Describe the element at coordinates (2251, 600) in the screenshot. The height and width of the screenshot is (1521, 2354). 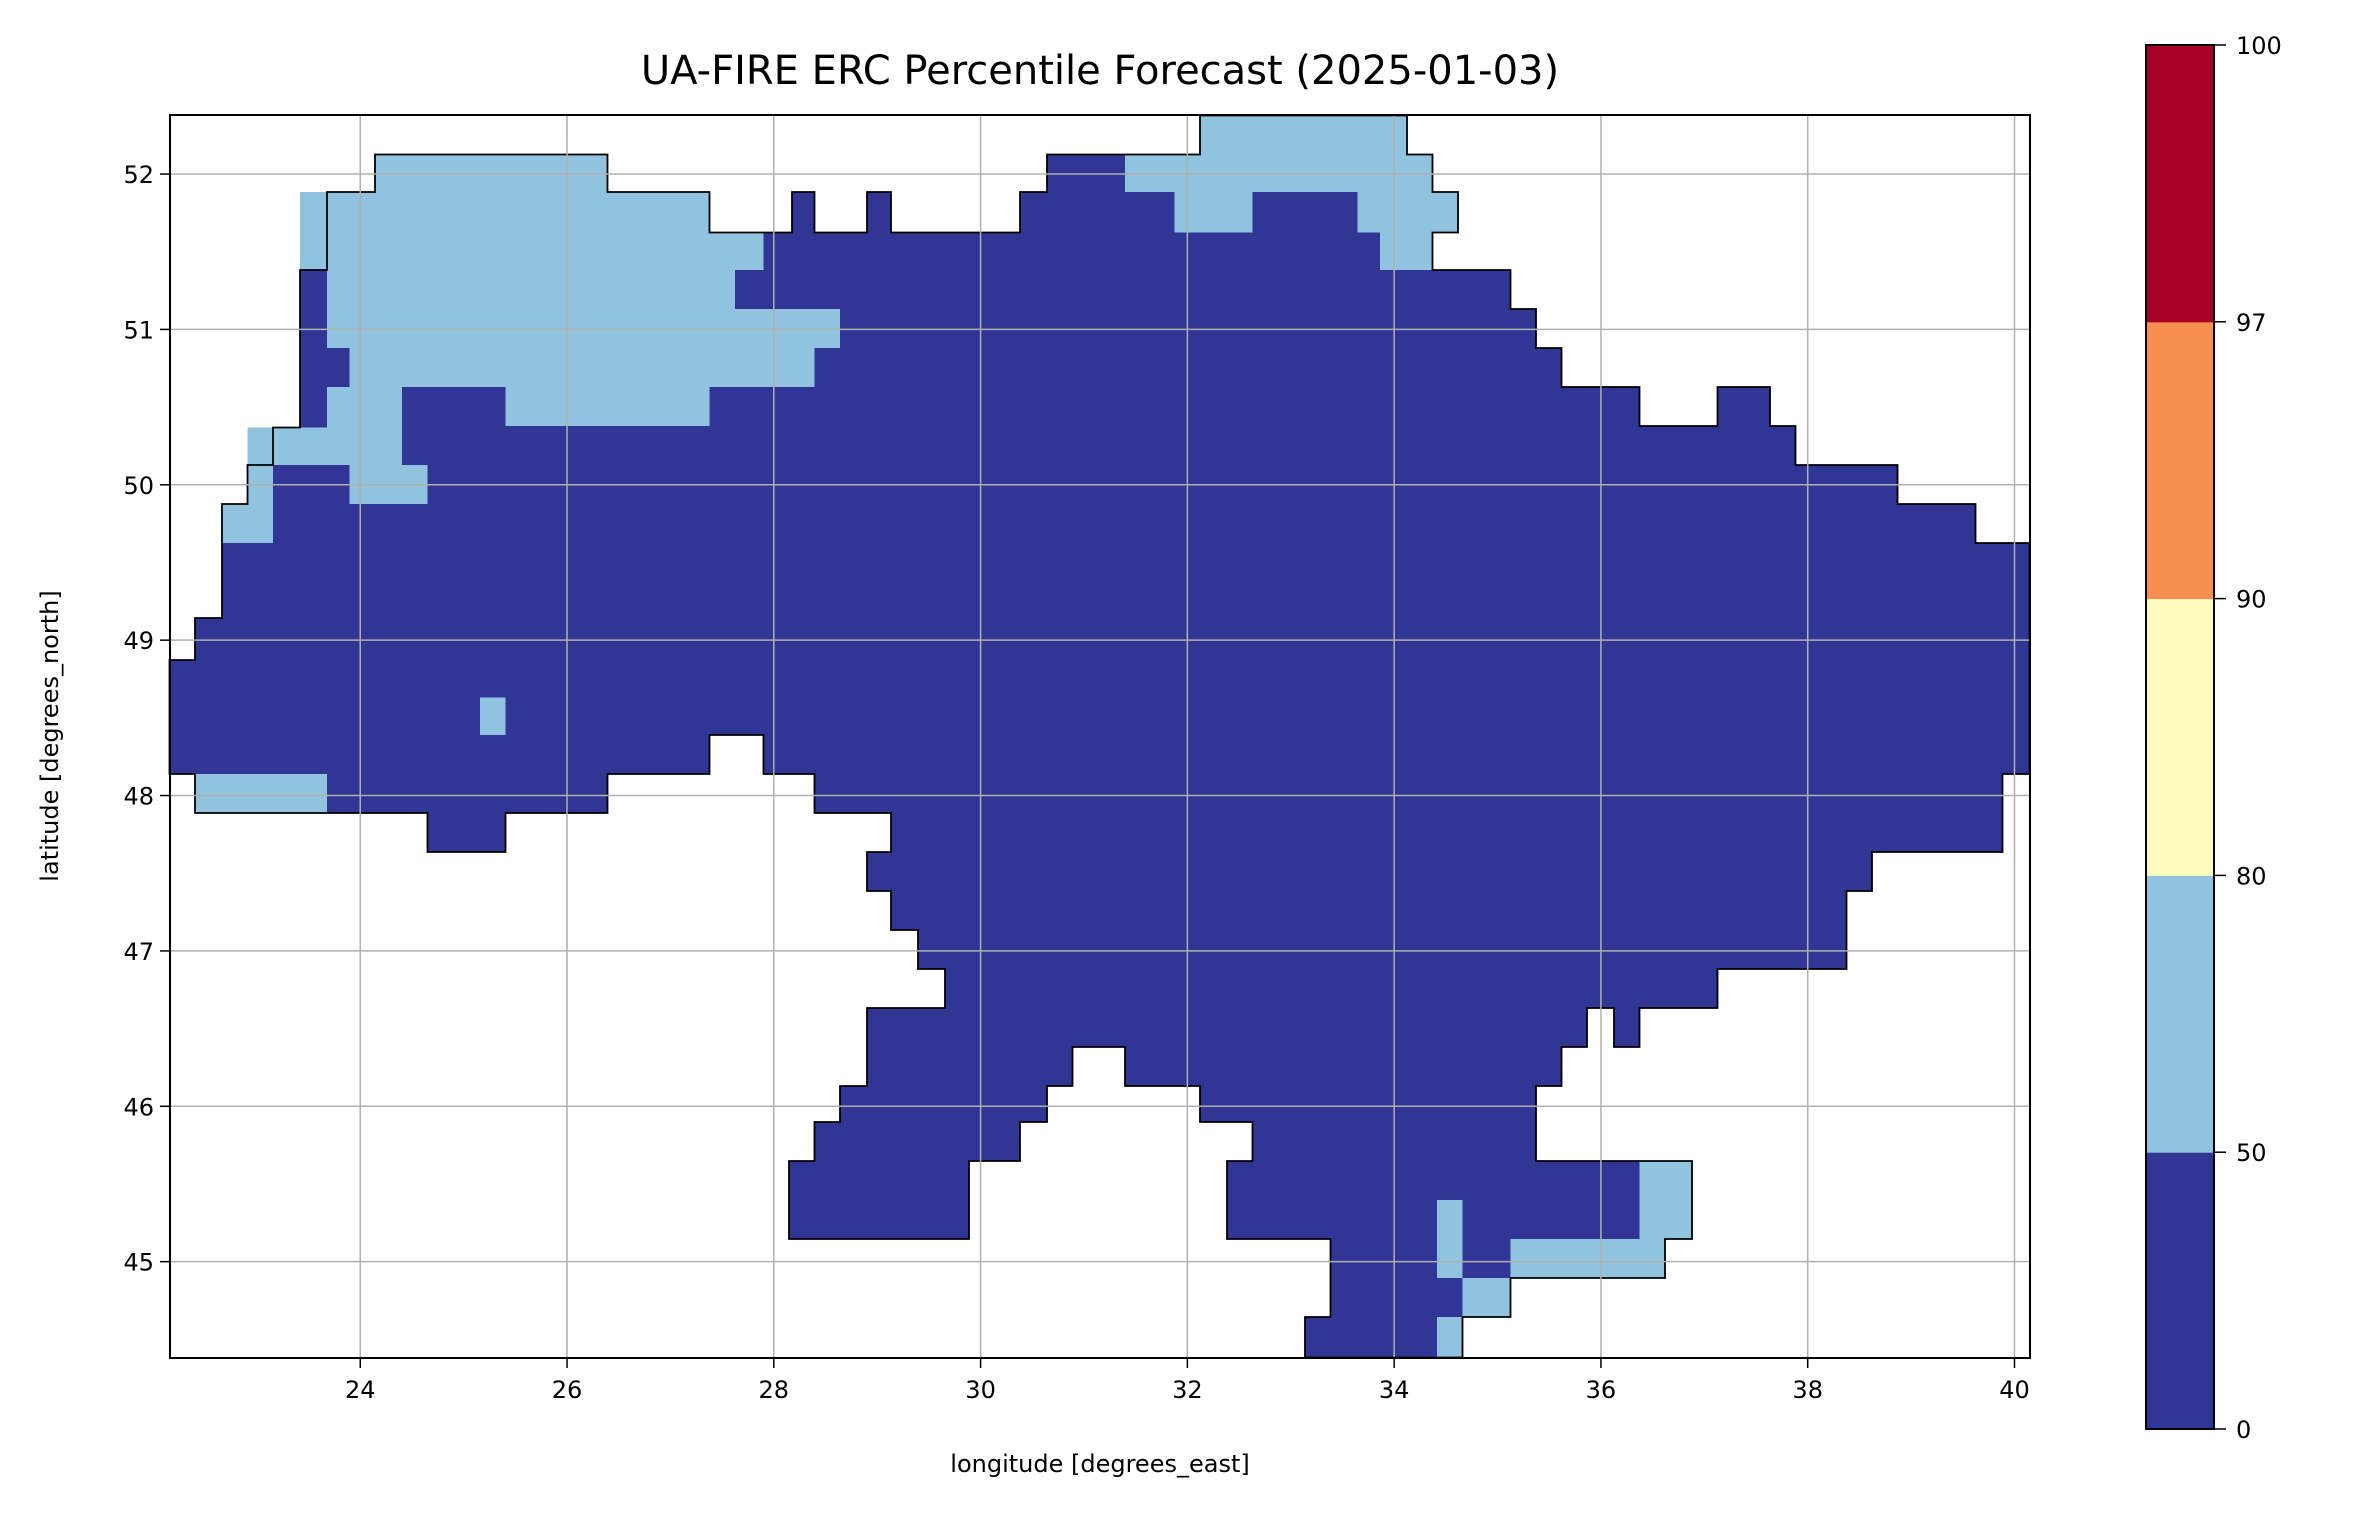
I see `colorbar-tick-label: 90` at that location.